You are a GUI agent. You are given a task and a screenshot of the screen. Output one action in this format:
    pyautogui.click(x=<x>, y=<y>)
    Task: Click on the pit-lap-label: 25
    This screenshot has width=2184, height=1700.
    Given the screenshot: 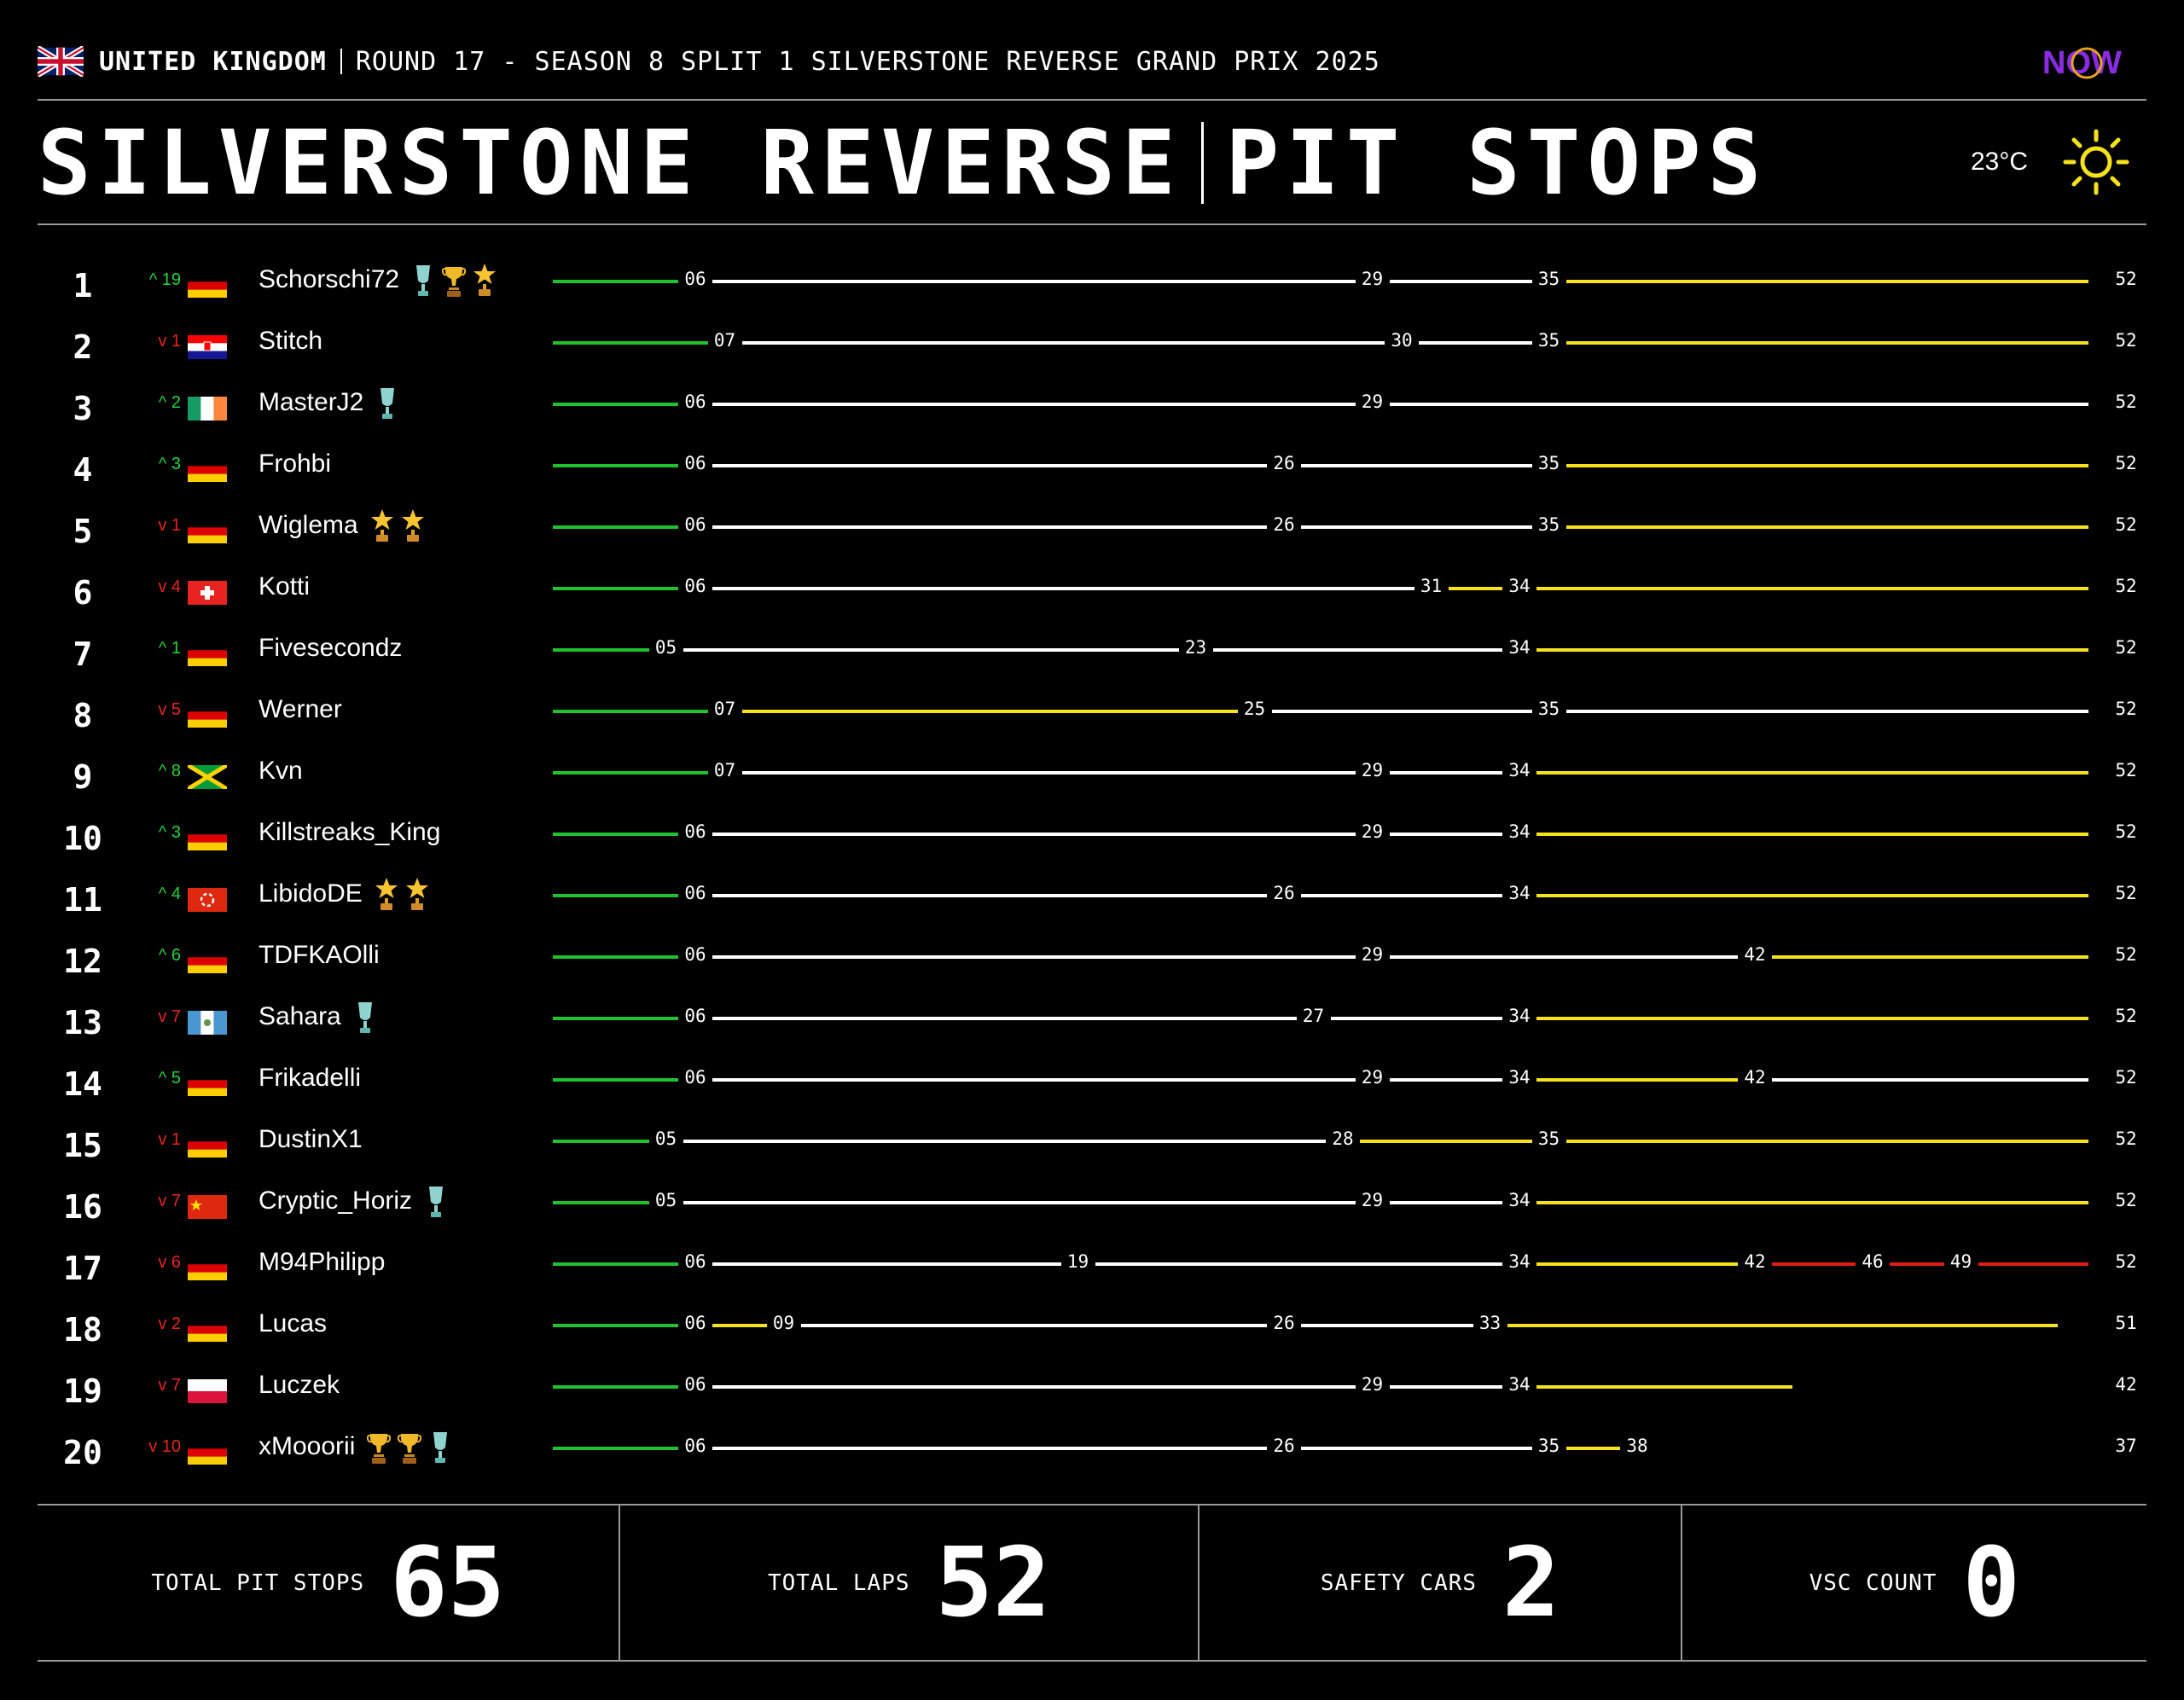 What is the action you would take?
    pyautogui.click(x=1255, y=709)
    